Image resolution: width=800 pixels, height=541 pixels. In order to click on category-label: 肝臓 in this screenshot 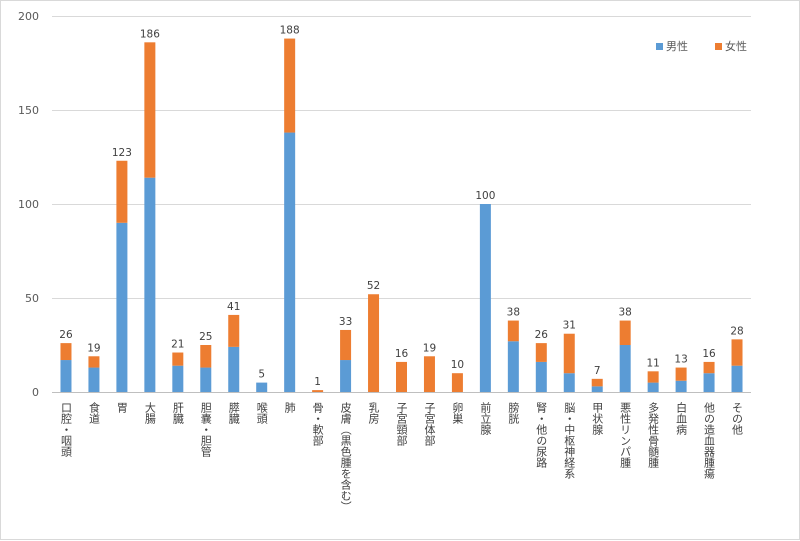, I will do `click(177, 413)`.